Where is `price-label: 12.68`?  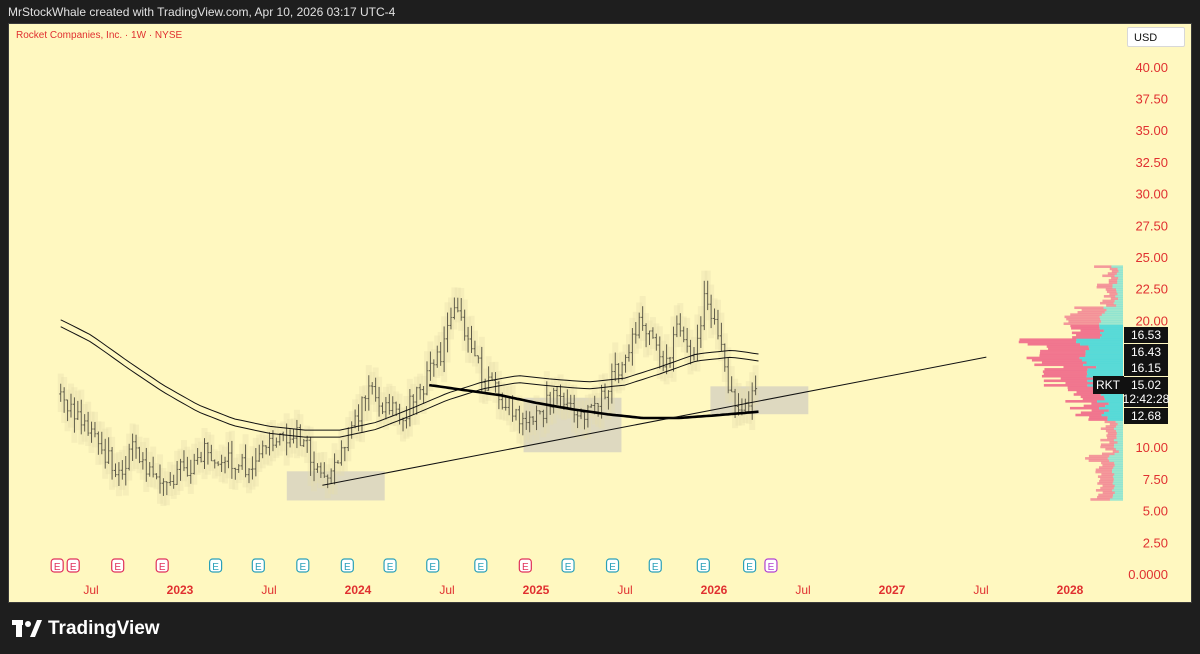 price-label: 12.68 is located at coordinates (1146, 416).